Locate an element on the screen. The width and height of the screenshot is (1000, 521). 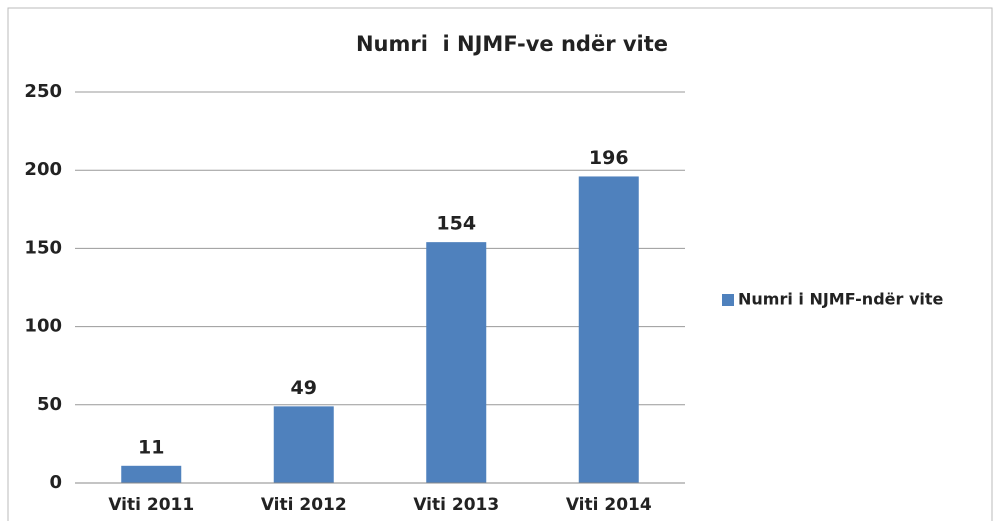
data-label: 196 is located at coordinates (609, 158).